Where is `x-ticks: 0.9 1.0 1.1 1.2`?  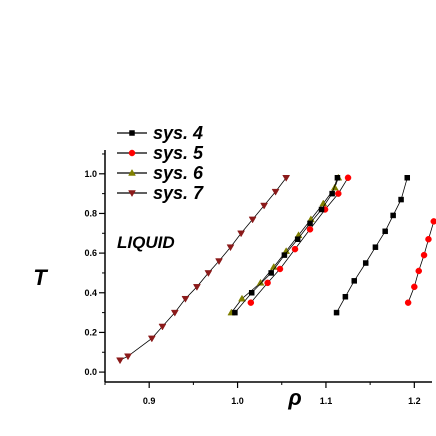 x-ticks: 0.9 1.0 1.1 1.2 is located at coordinates (262, 394).